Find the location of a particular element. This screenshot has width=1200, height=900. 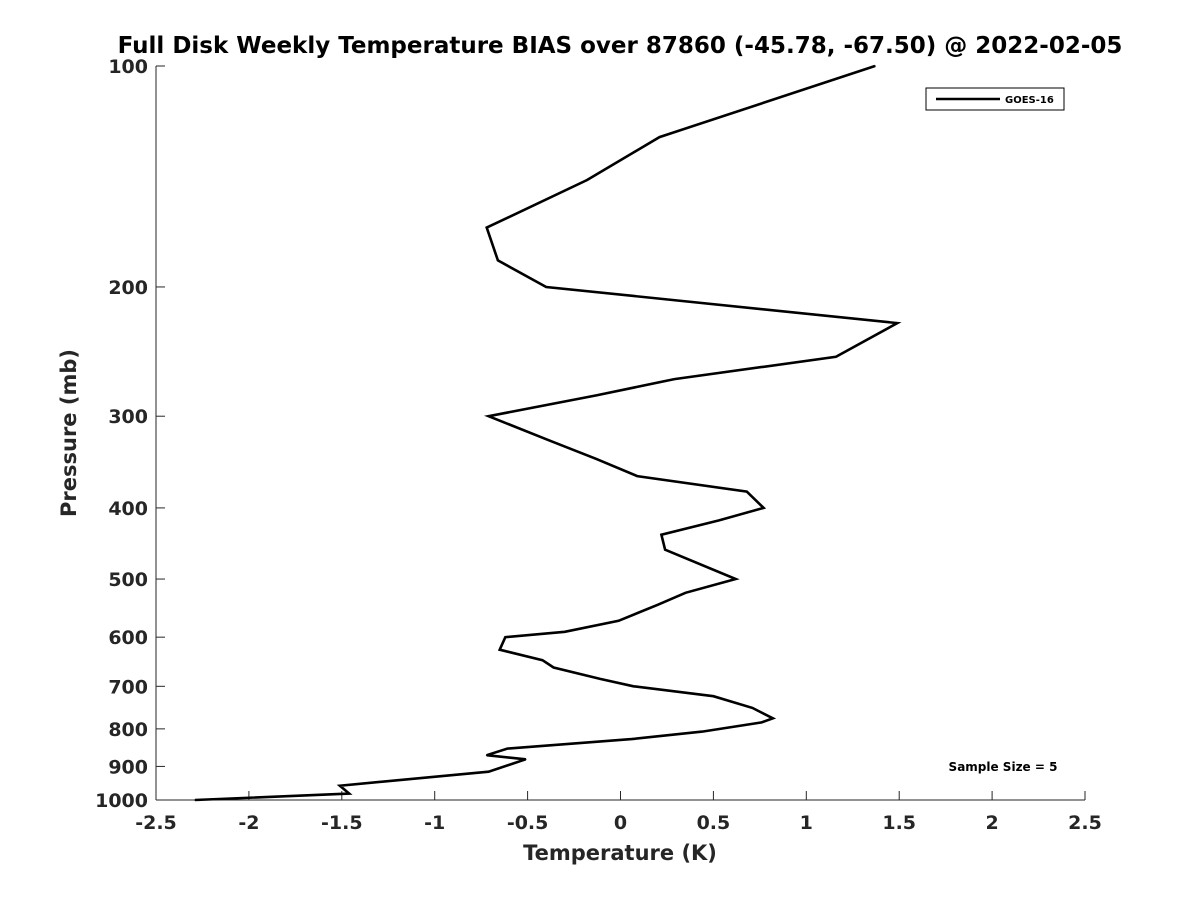

y-tick-label: 100 is located at coordinates (128, 67).